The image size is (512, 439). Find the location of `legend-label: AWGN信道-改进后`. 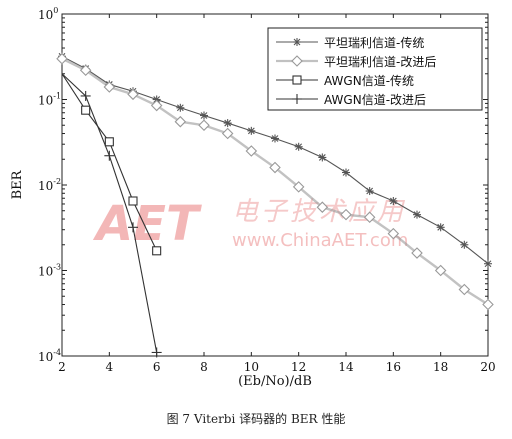

legend-label: AWGN信道-改进后 is located at coordinates (375, 100).